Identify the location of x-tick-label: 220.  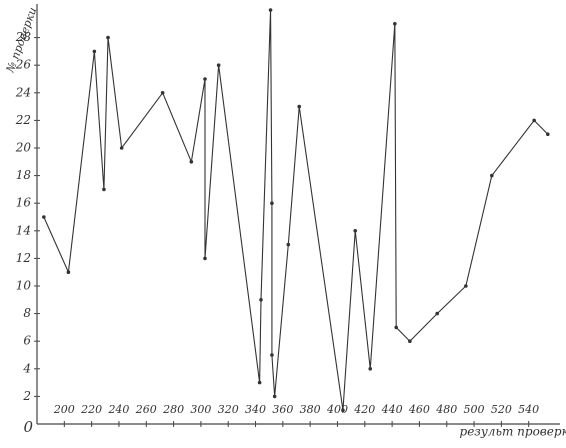
(91, 409).